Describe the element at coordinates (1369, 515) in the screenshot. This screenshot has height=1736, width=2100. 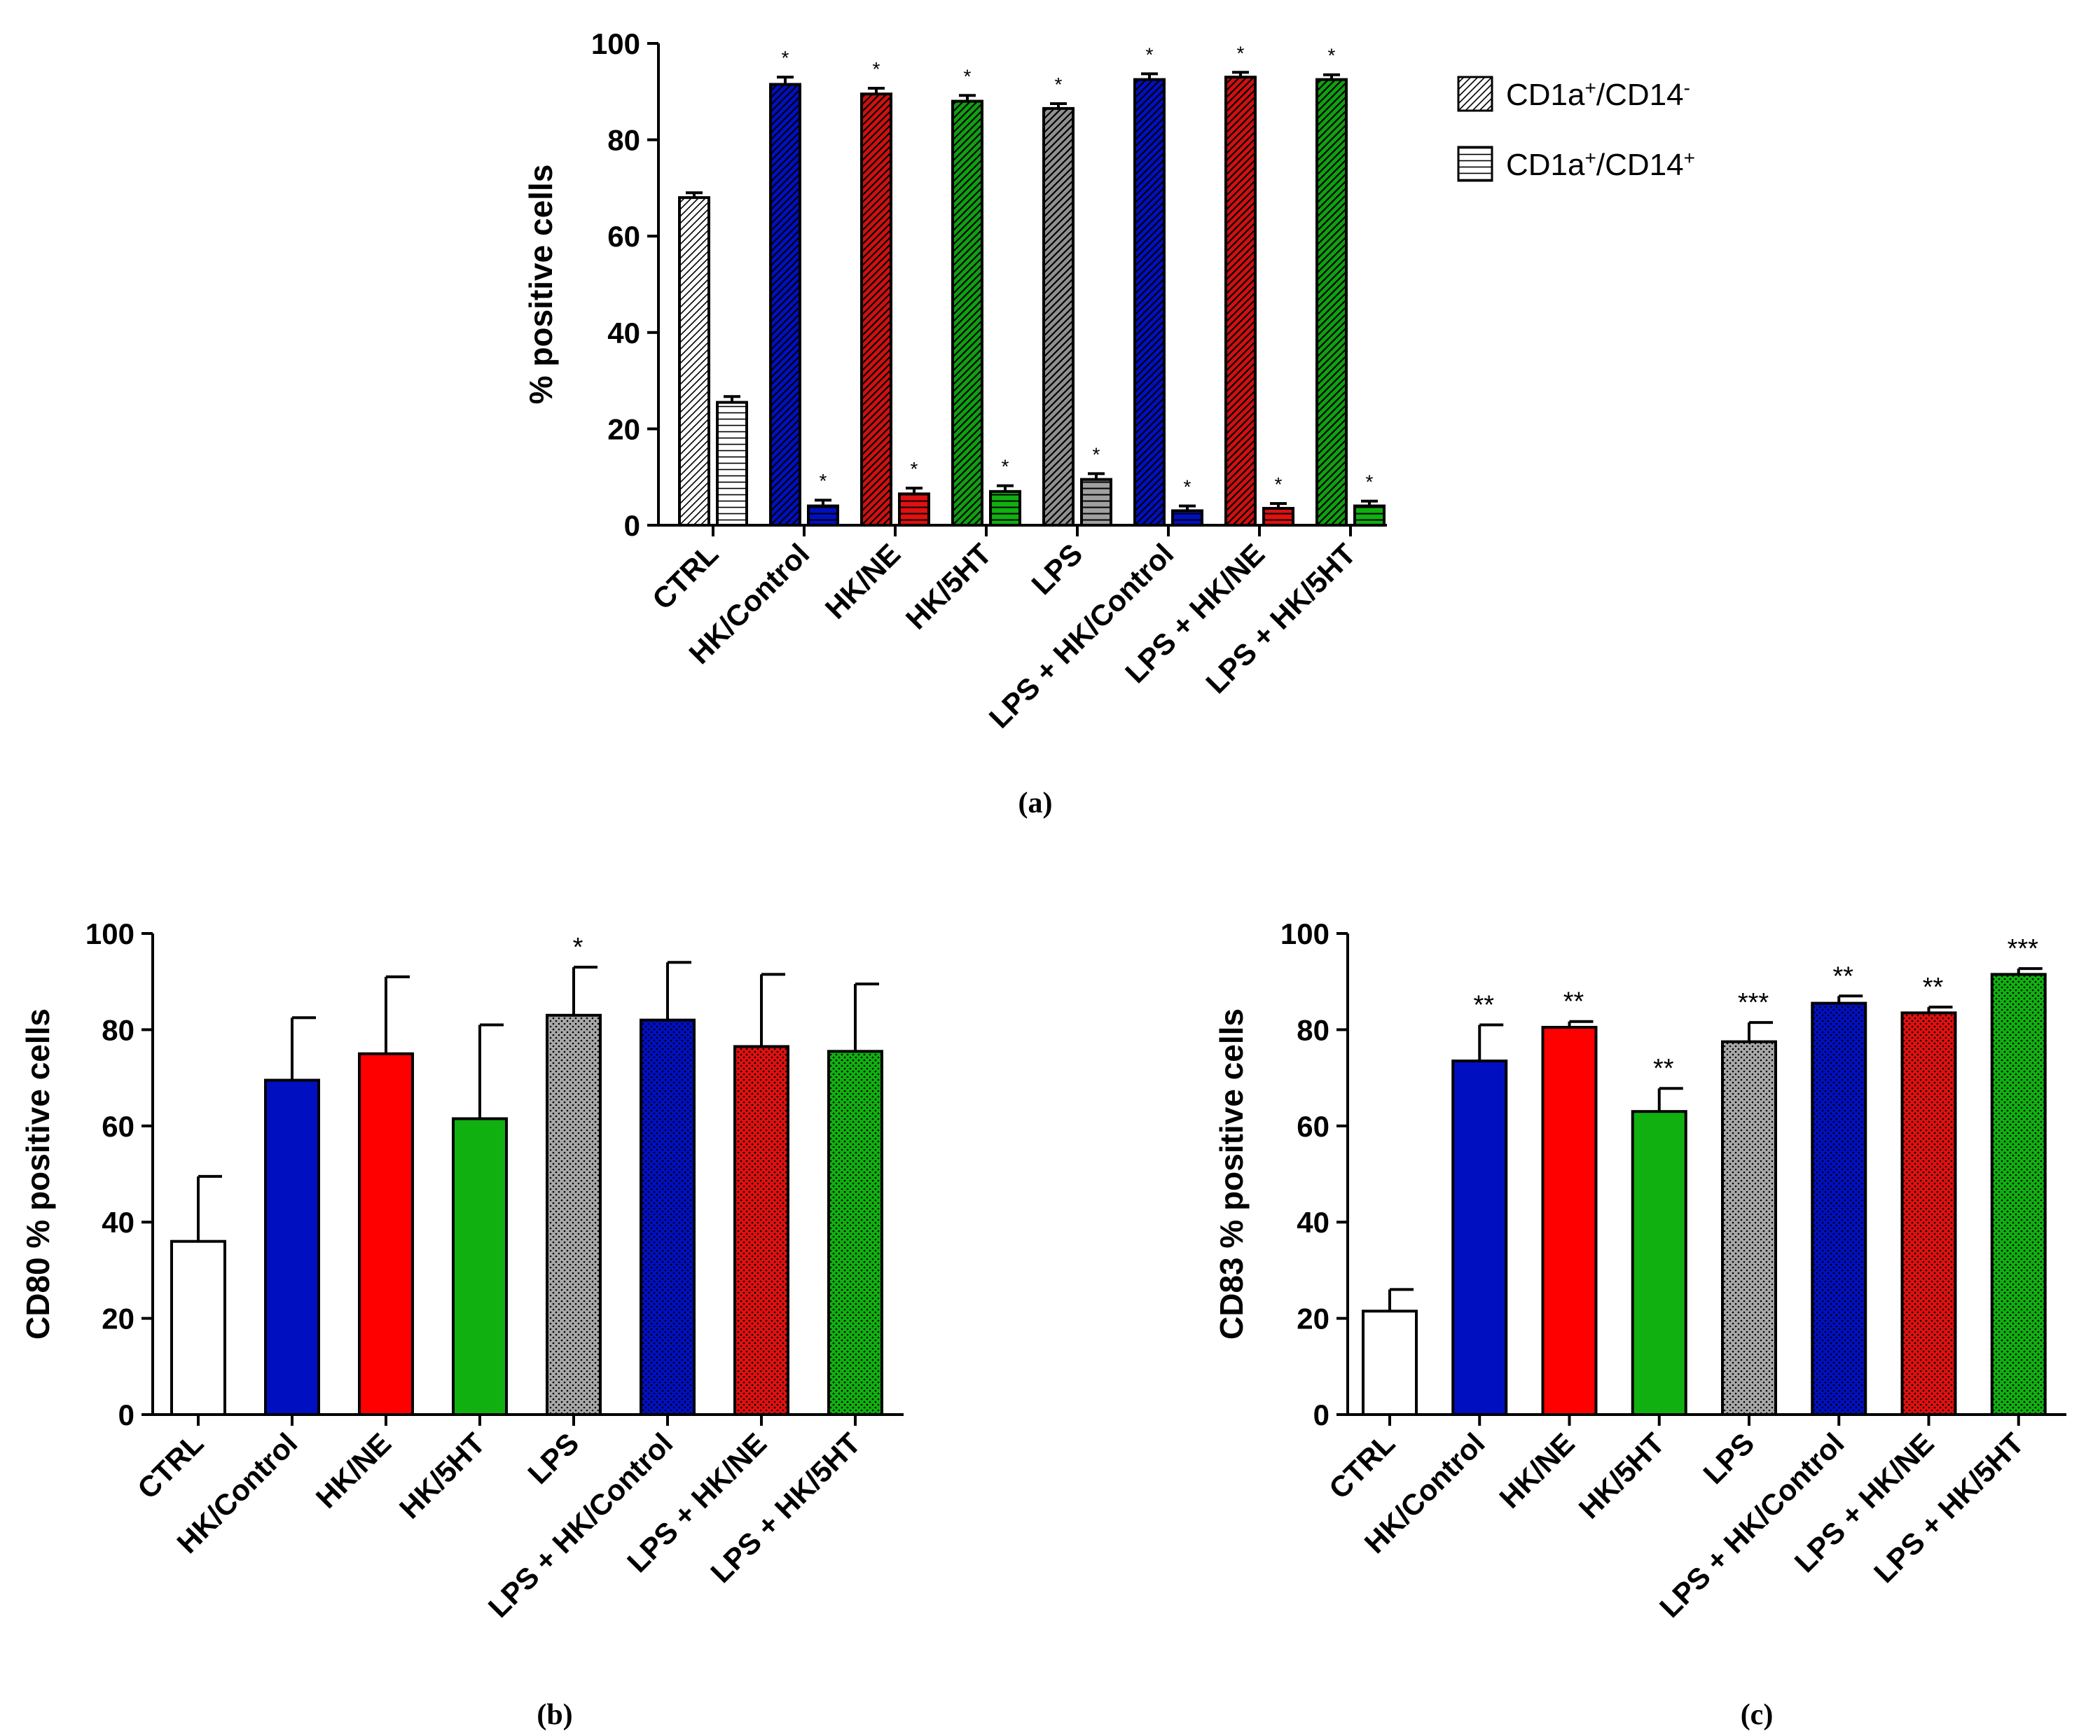
I see `bar-lps-hk-5ht-cd14-pos` at that location.